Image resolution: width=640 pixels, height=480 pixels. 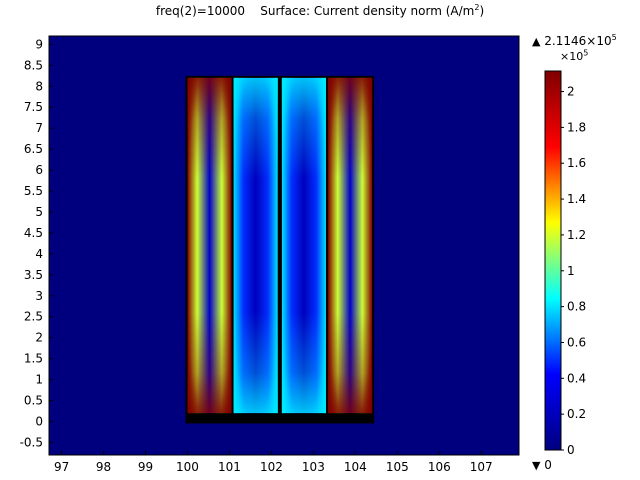 What do you see at coordinates (103, 467) in the screenshot?
I see `x-tick-label: 98` at bounding box center [103, 467].